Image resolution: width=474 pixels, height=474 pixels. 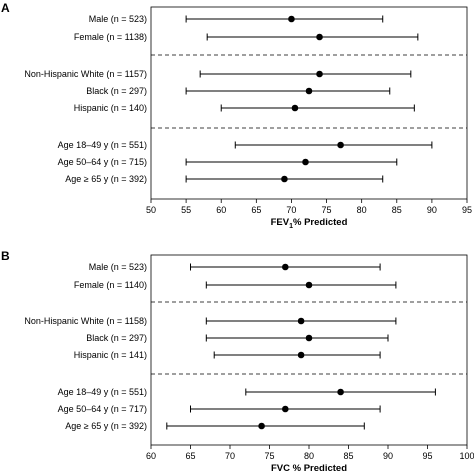 I want to click on row-label: Female (n = 1138), so click(x=110, y=37).